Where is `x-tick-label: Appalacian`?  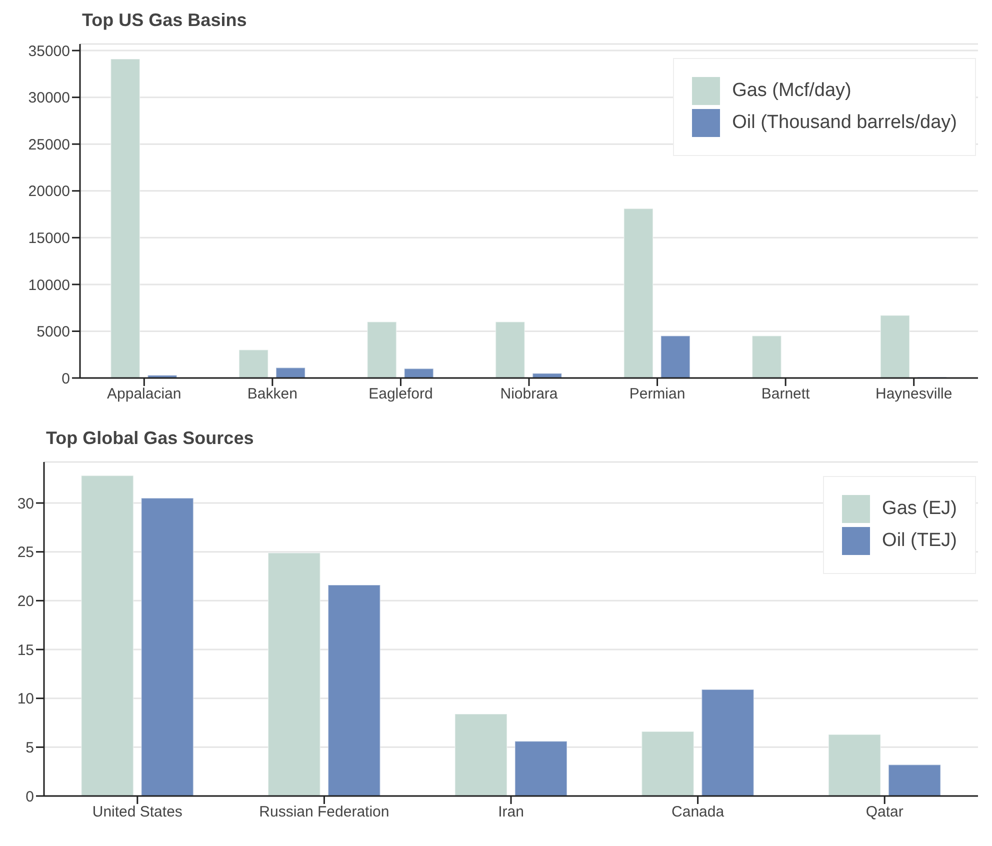 x-tick-label: Appalacian is located at coordinates (144, 394).